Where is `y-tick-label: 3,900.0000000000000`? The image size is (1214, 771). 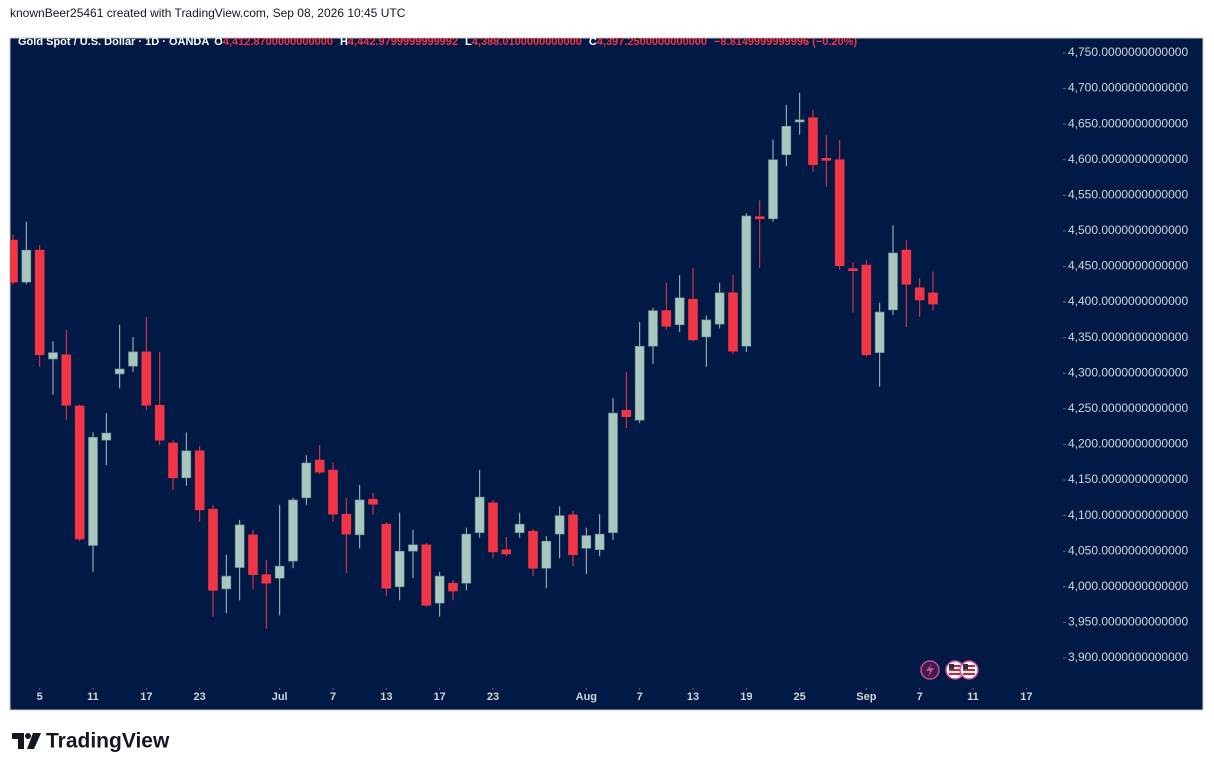 y-tick-label: 3,900.0000000000000 is located at coordinates (1128, 657).